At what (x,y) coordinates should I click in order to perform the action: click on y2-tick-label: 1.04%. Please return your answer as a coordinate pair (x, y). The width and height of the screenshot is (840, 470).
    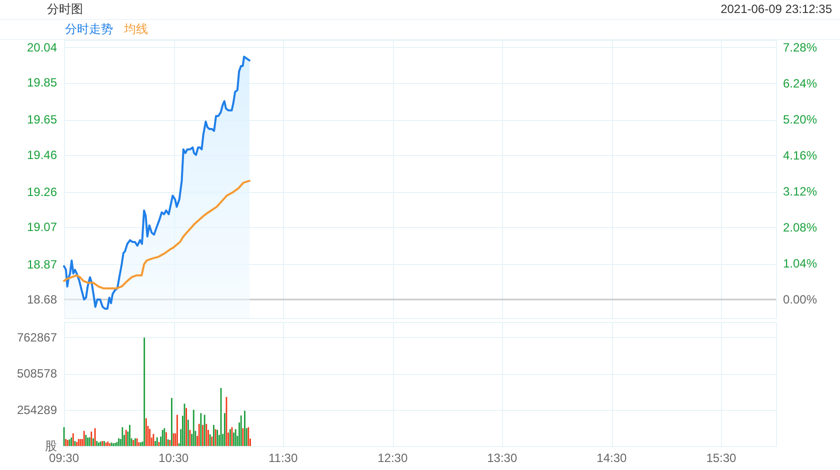
    Looking at the image, I should click on (800, 263).